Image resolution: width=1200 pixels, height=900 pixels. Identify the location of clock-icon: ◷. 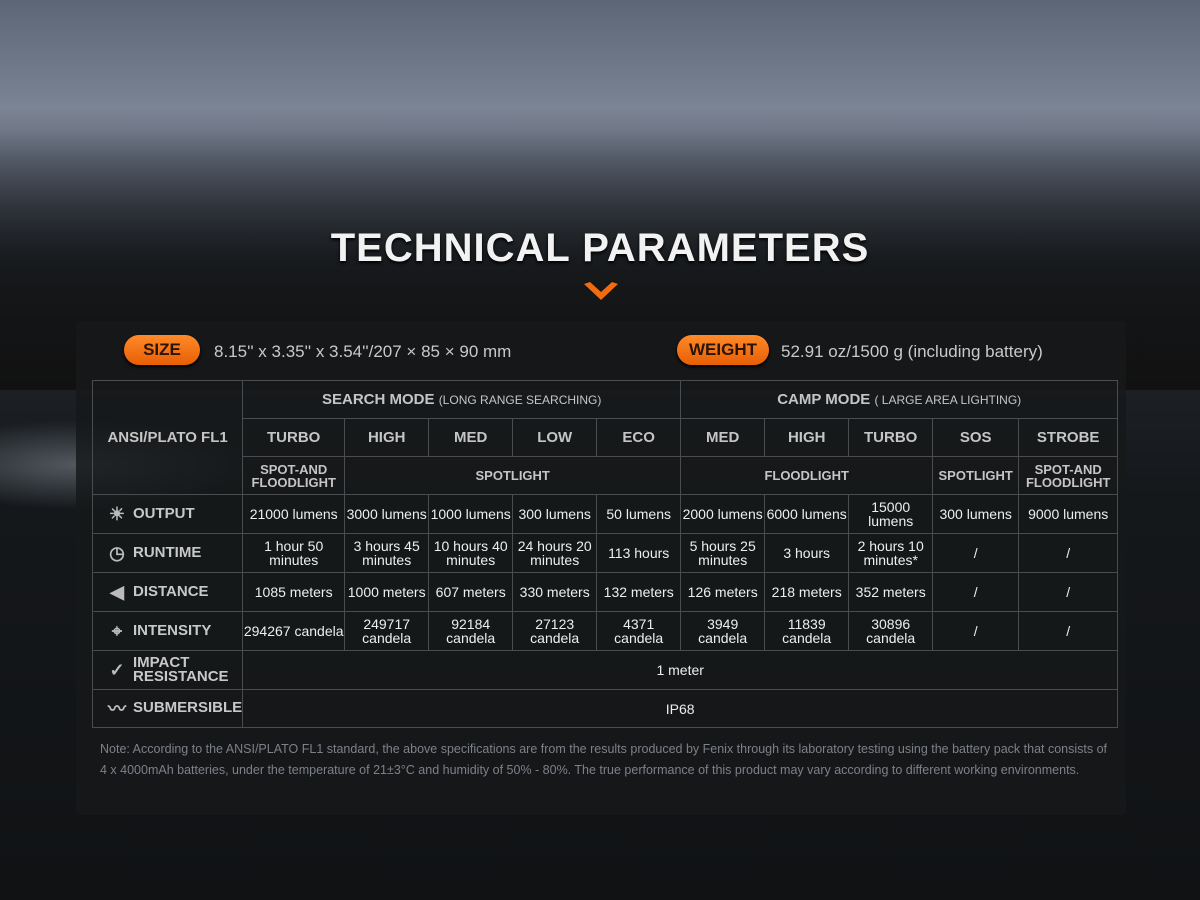
(117, 553).